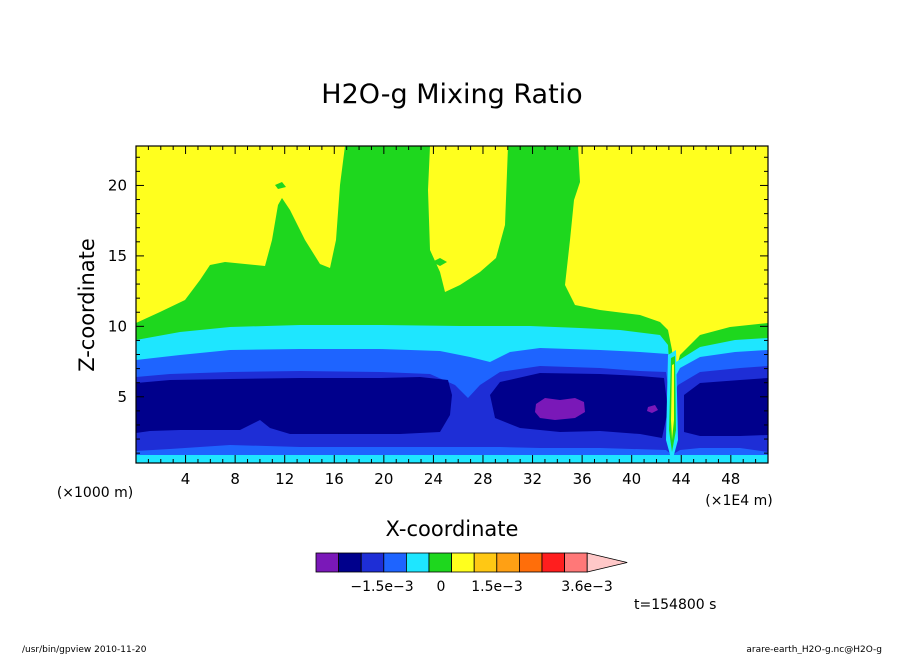 The image size is (904, 654). I want to click on contour-band-dark-blue, so click(452, 405).